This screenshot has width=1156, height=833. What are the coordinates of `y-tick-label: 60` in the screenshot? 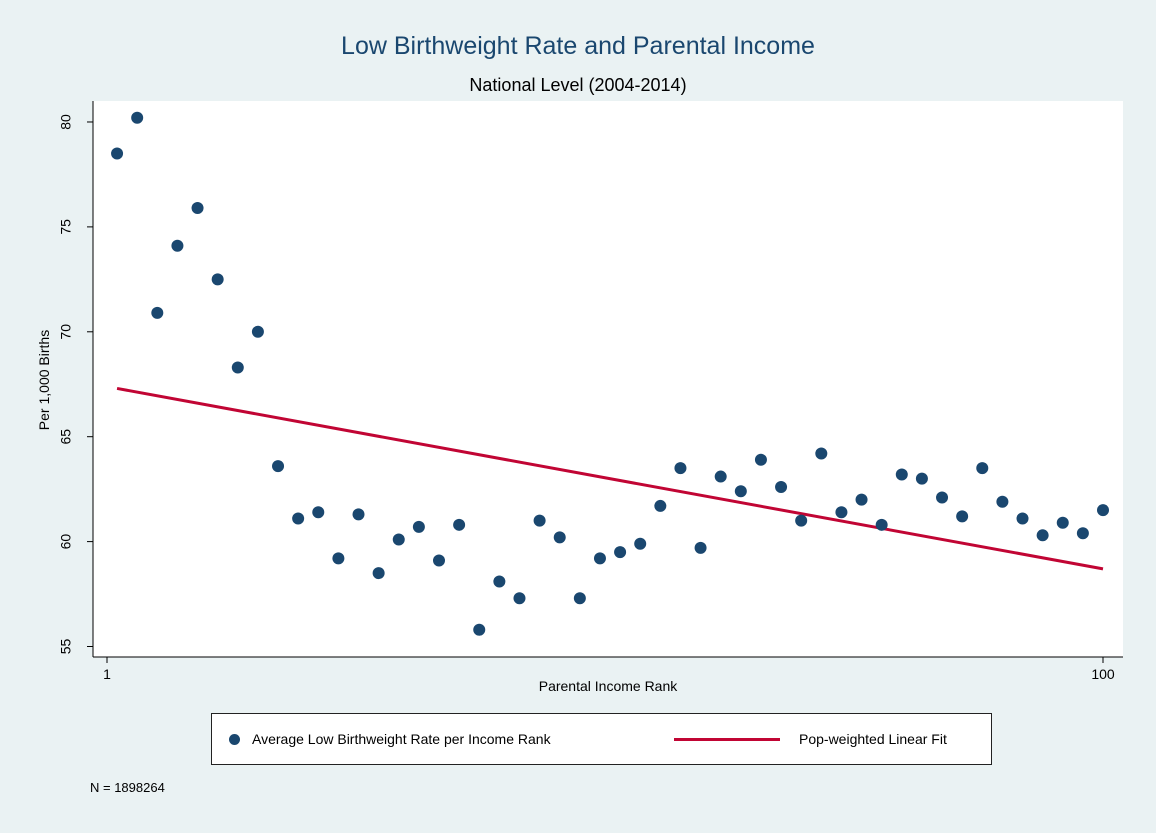 It's located at (66, 542).